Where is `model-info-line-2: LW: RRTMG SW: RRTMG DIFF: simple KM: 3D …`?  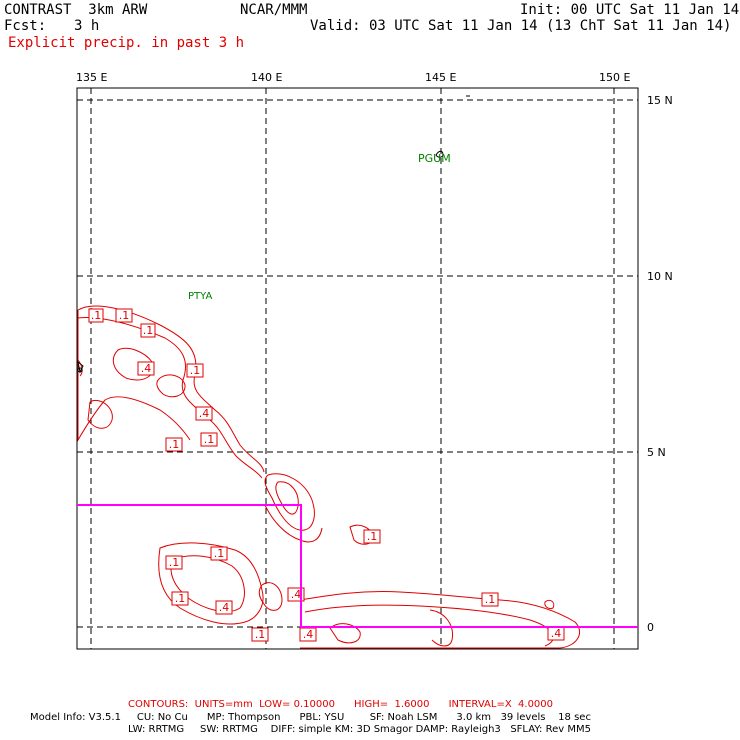 model-info-line-2: LW: RRTMG SW: RRTMG DIFF: simple KM: 3D … is located at coordinates (359, 729).